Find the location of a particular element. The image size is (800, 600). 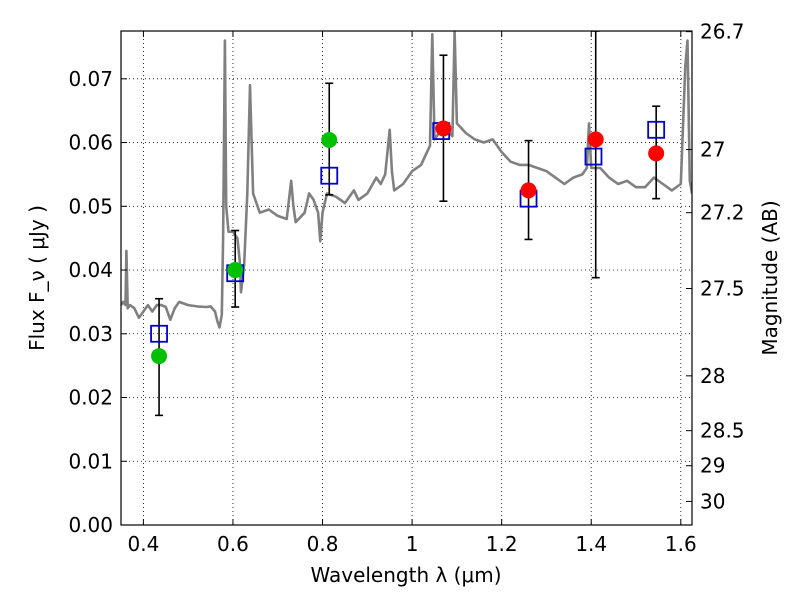

x-tick-label: 0.6 is located at coordinates (233, 544).